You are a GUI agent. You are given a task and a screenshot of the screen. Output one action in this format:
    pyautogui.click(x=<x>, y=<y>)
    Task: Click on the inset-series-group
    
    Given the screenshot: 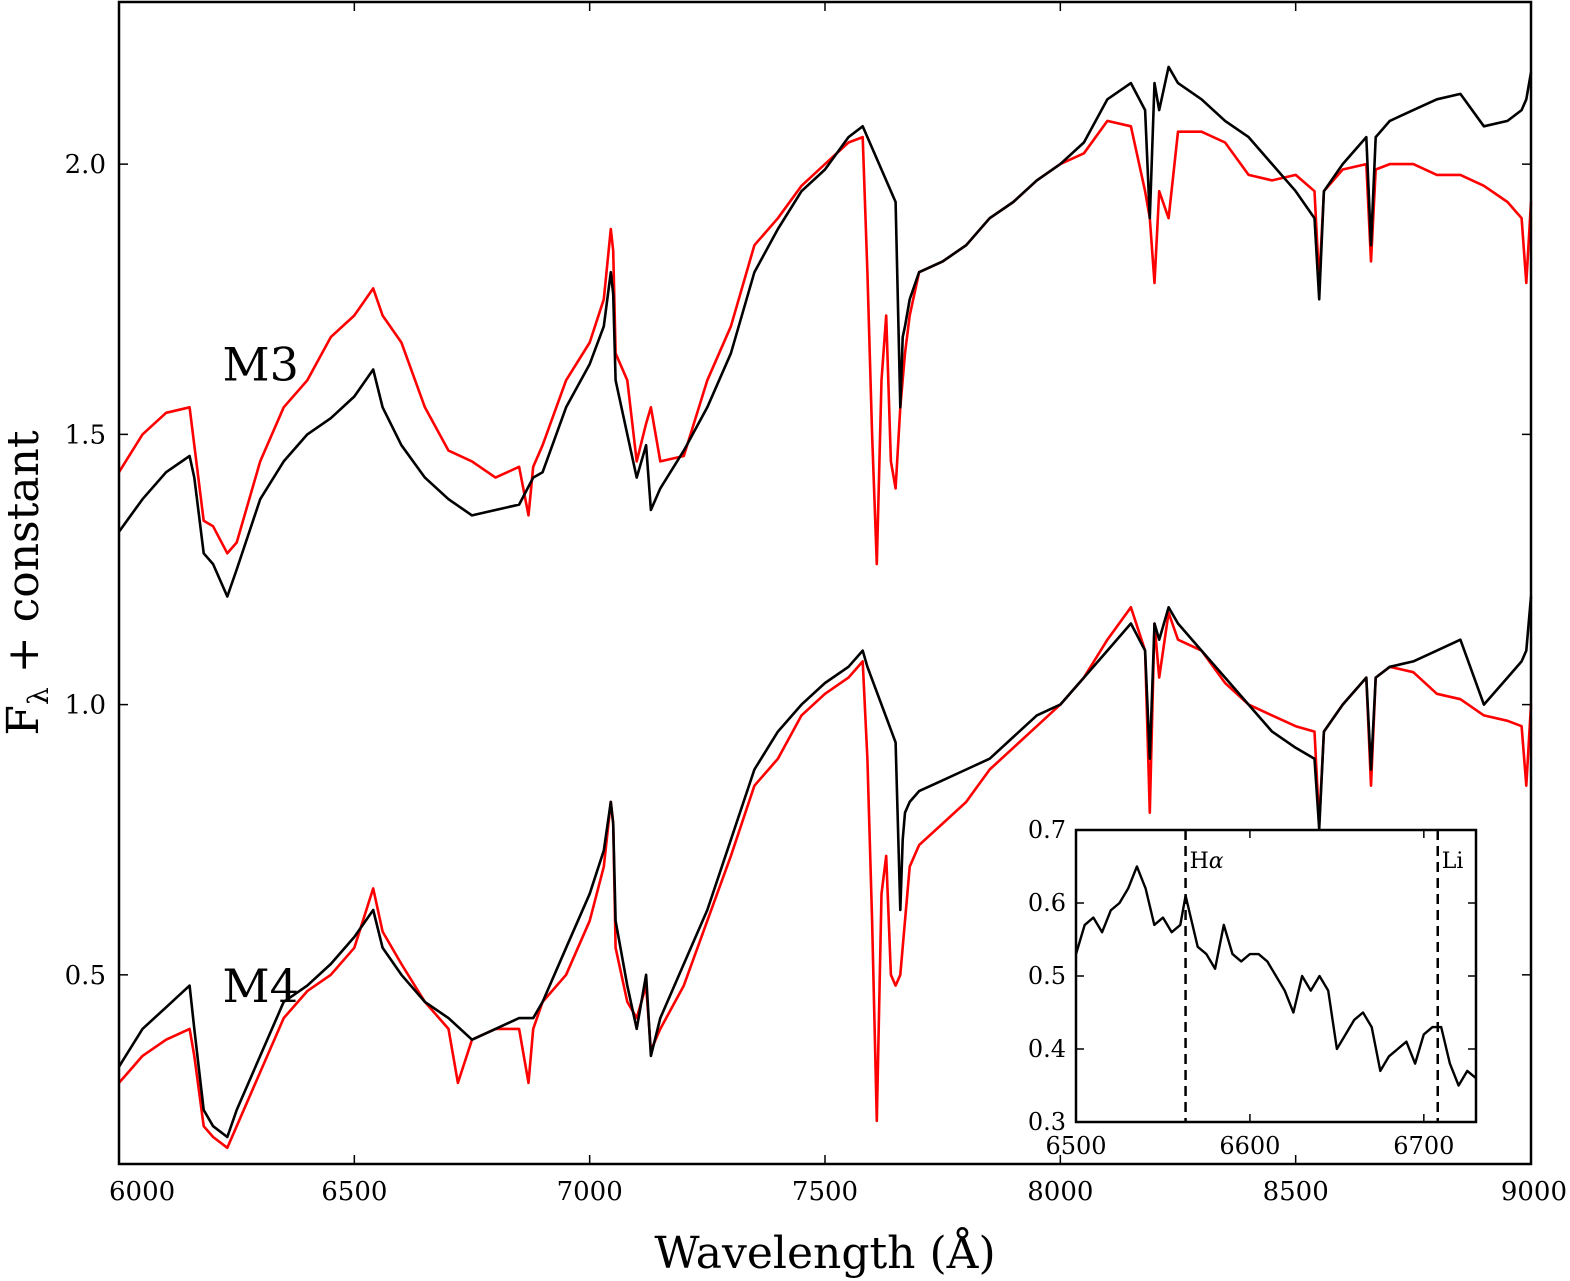 What is the action you would take?
    pyautogui.click(x=1275, y=976)
    